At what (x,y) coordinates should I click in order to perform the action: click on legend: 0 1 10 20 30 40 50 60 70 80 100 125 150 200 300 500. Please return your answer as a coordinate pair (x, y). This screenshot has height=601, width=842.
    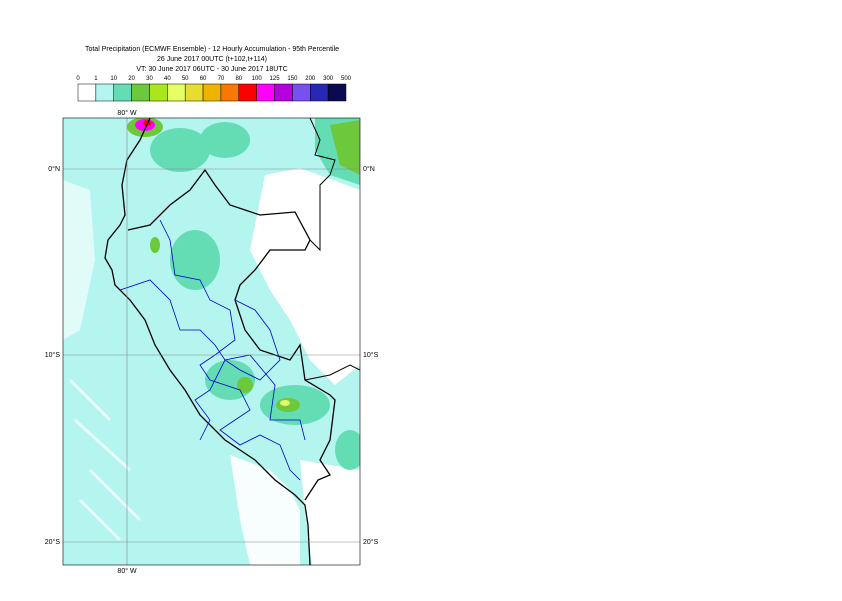
    Looking at the image, I should click on (214, 89).